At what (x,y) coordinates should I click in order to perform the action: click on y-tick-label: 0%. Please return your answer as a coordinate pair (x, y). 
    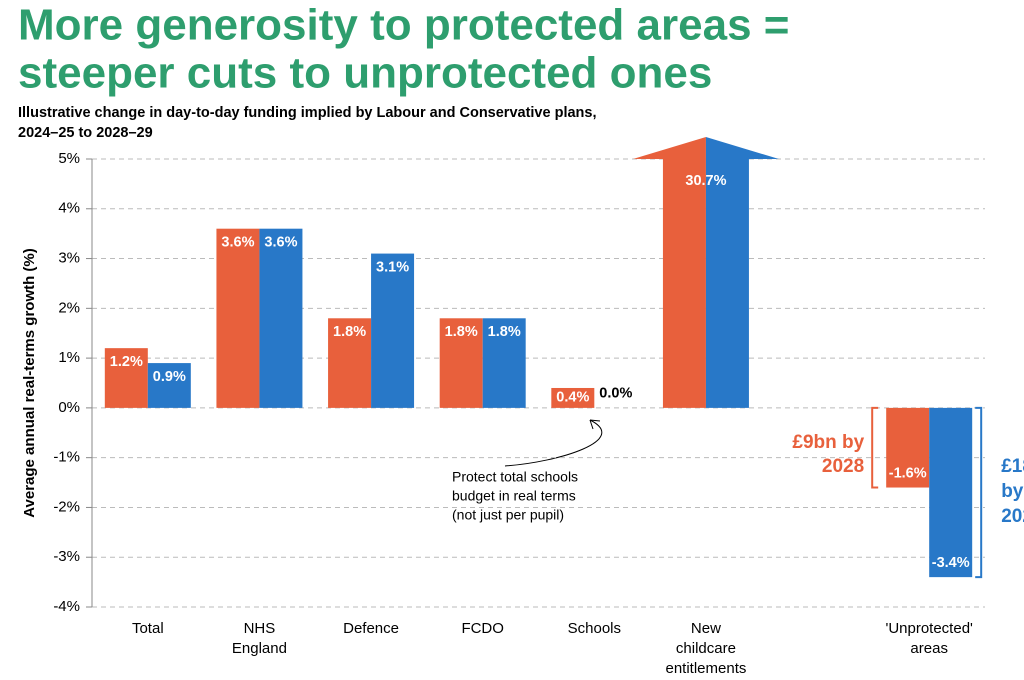
    Looking at the image, I should click on (69, 407).